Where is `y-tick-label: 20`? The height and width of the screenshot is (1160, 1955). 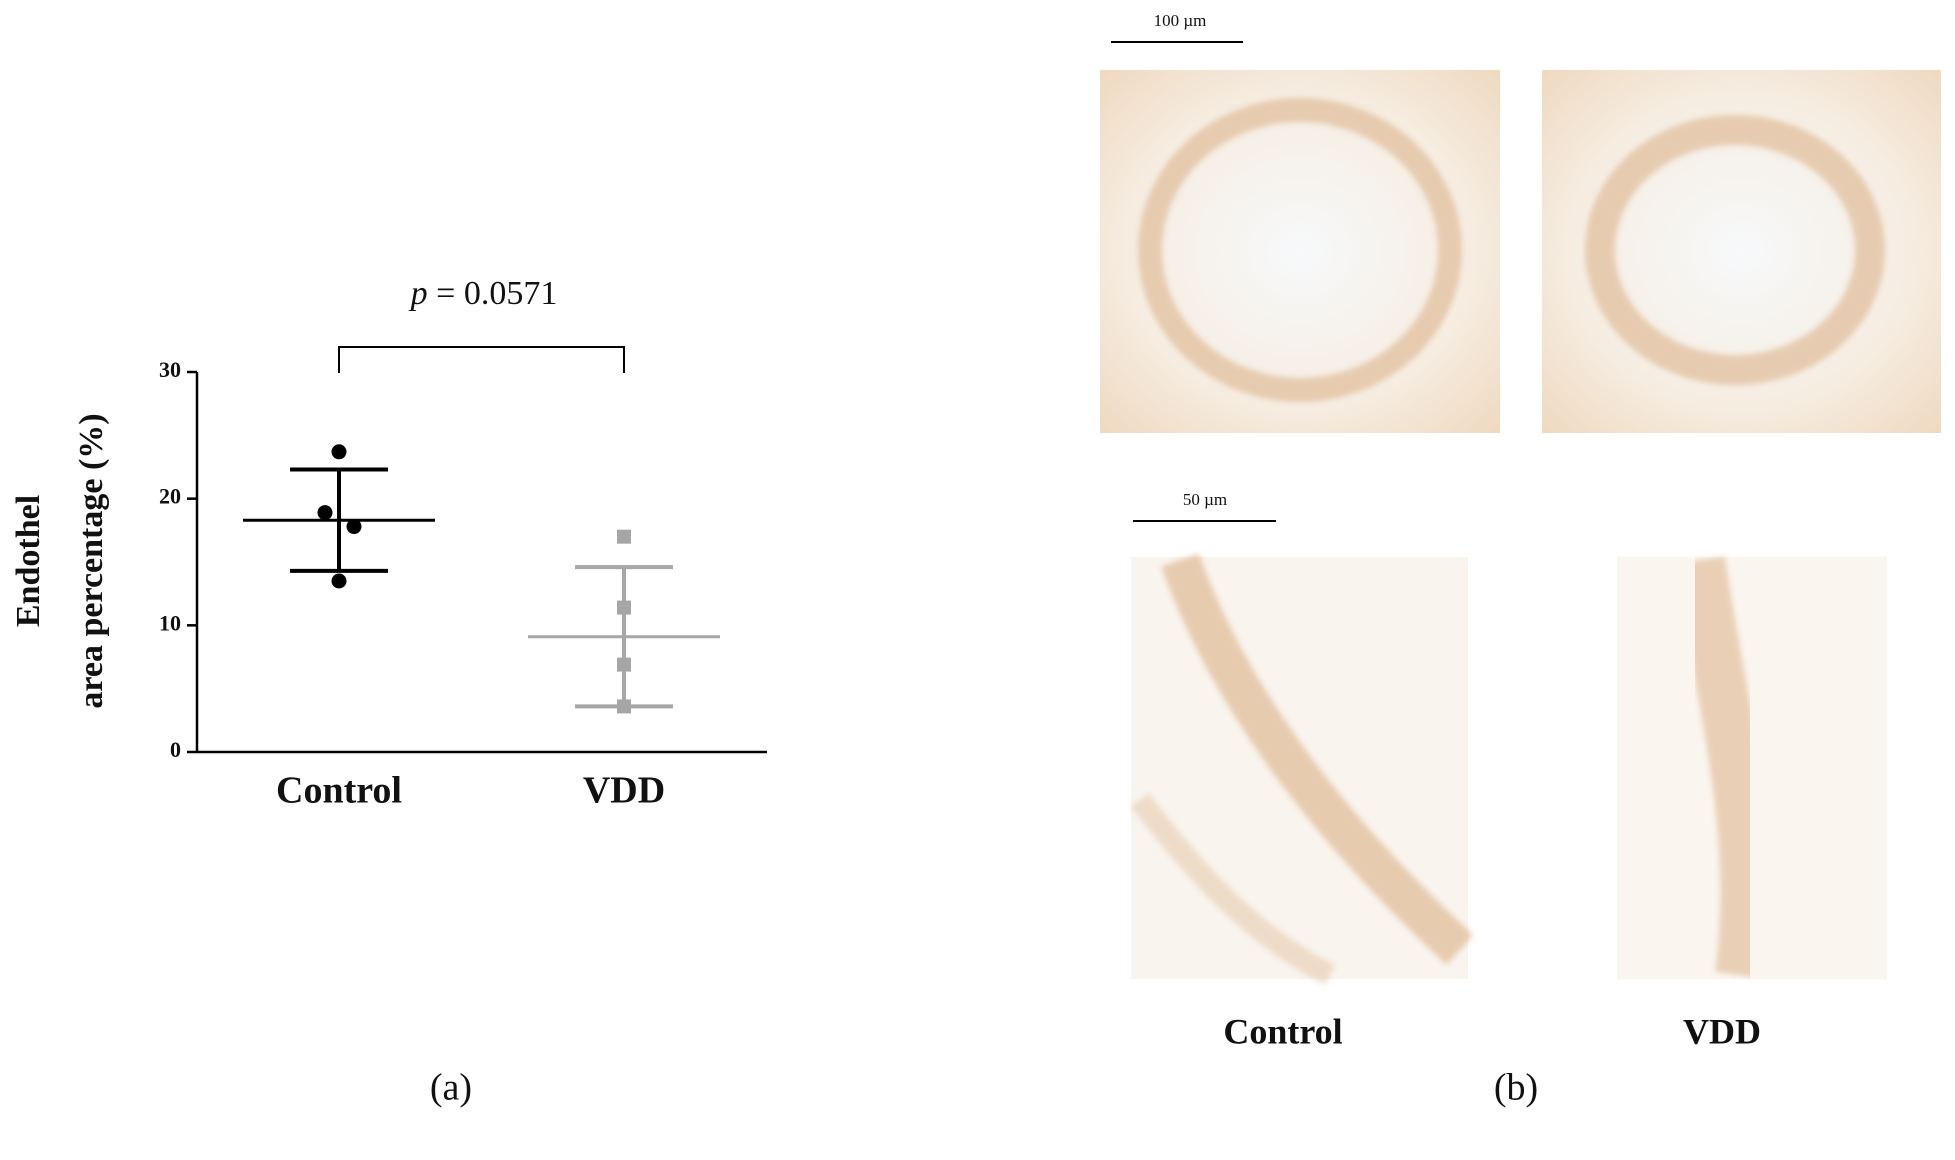
y-tick-label: 20 is located at coordinates (170, 496).